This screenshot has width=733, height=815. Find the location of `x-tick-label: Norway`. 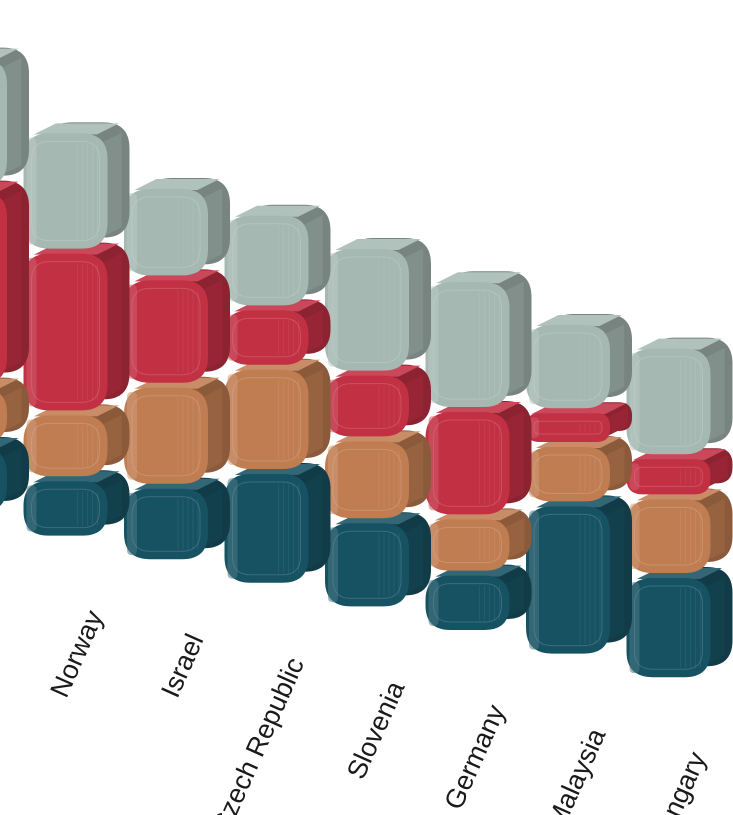

x-tick-label: Norway is located at coordinates (76, 653).